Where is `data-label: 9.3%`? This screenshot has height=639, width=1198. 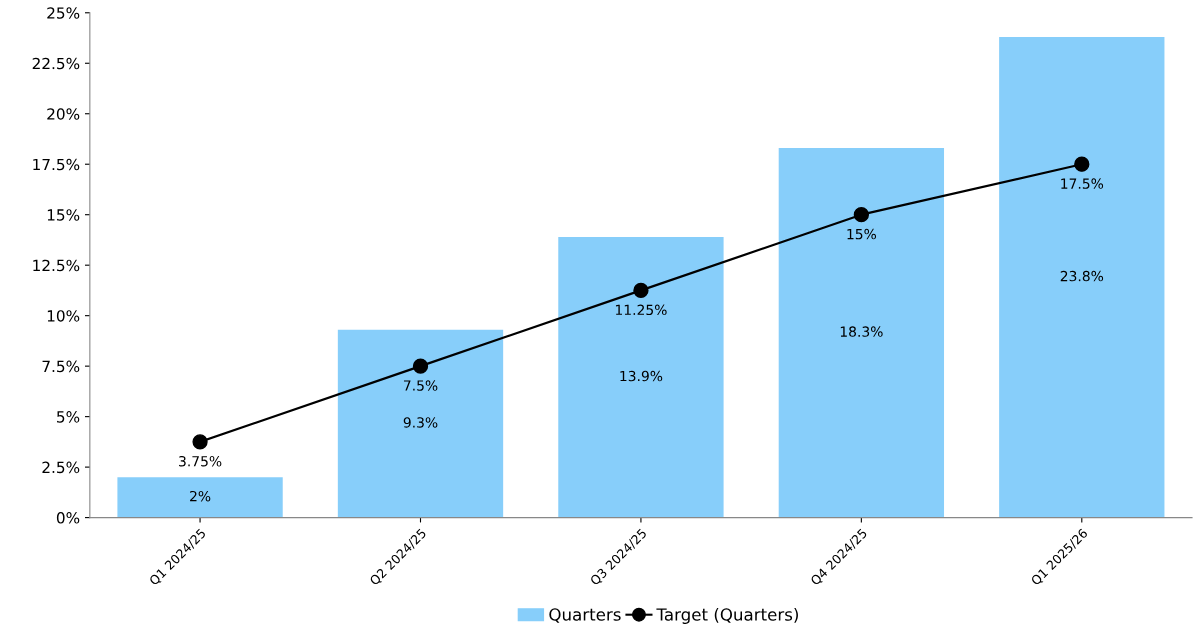 data-label: 9.3% is located at coordinates (420, 422).